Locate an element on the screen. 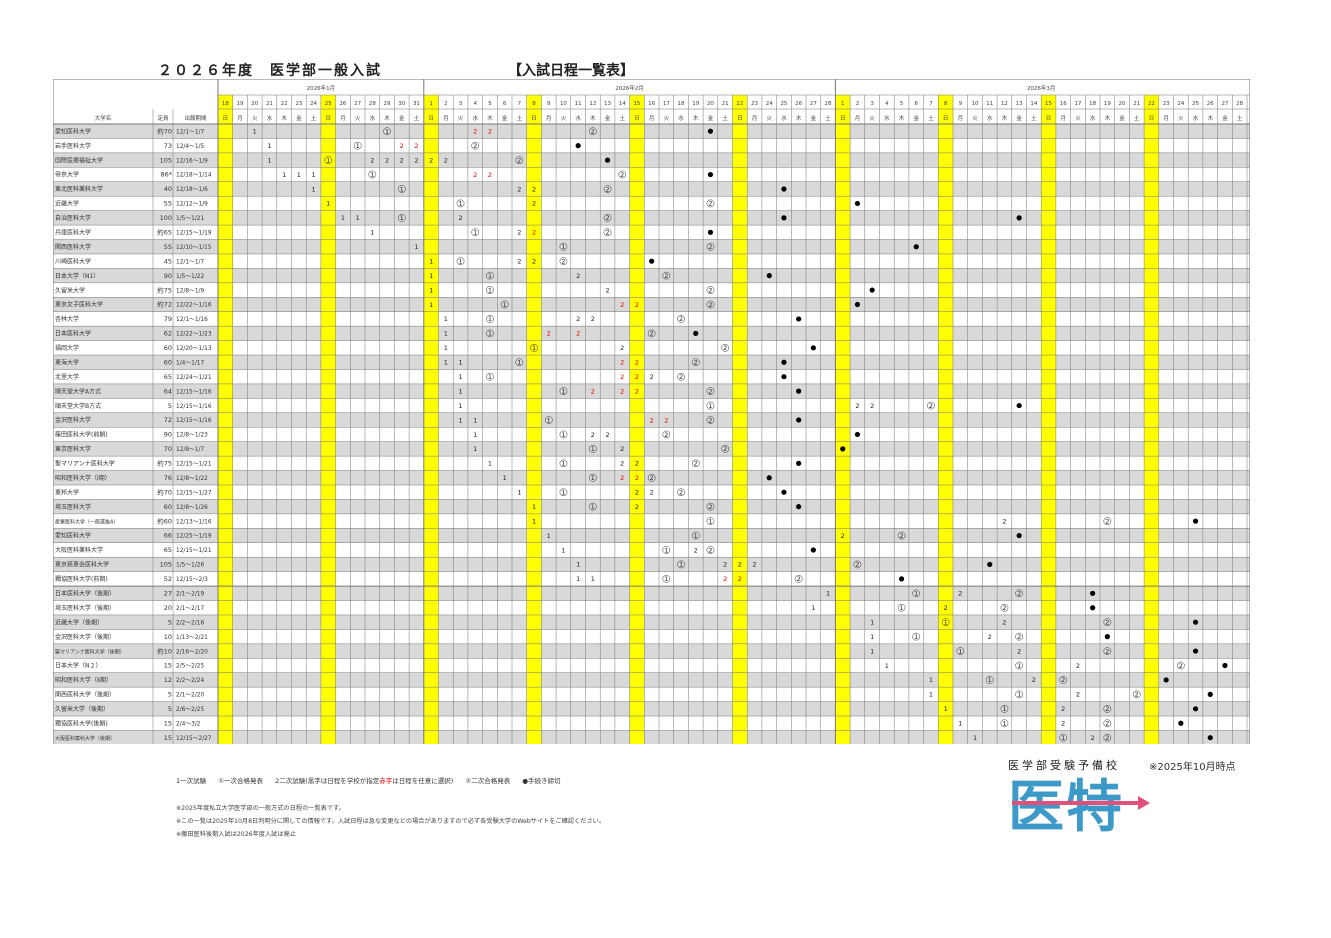  day-number: 9 is located at coordinates (549, 104).